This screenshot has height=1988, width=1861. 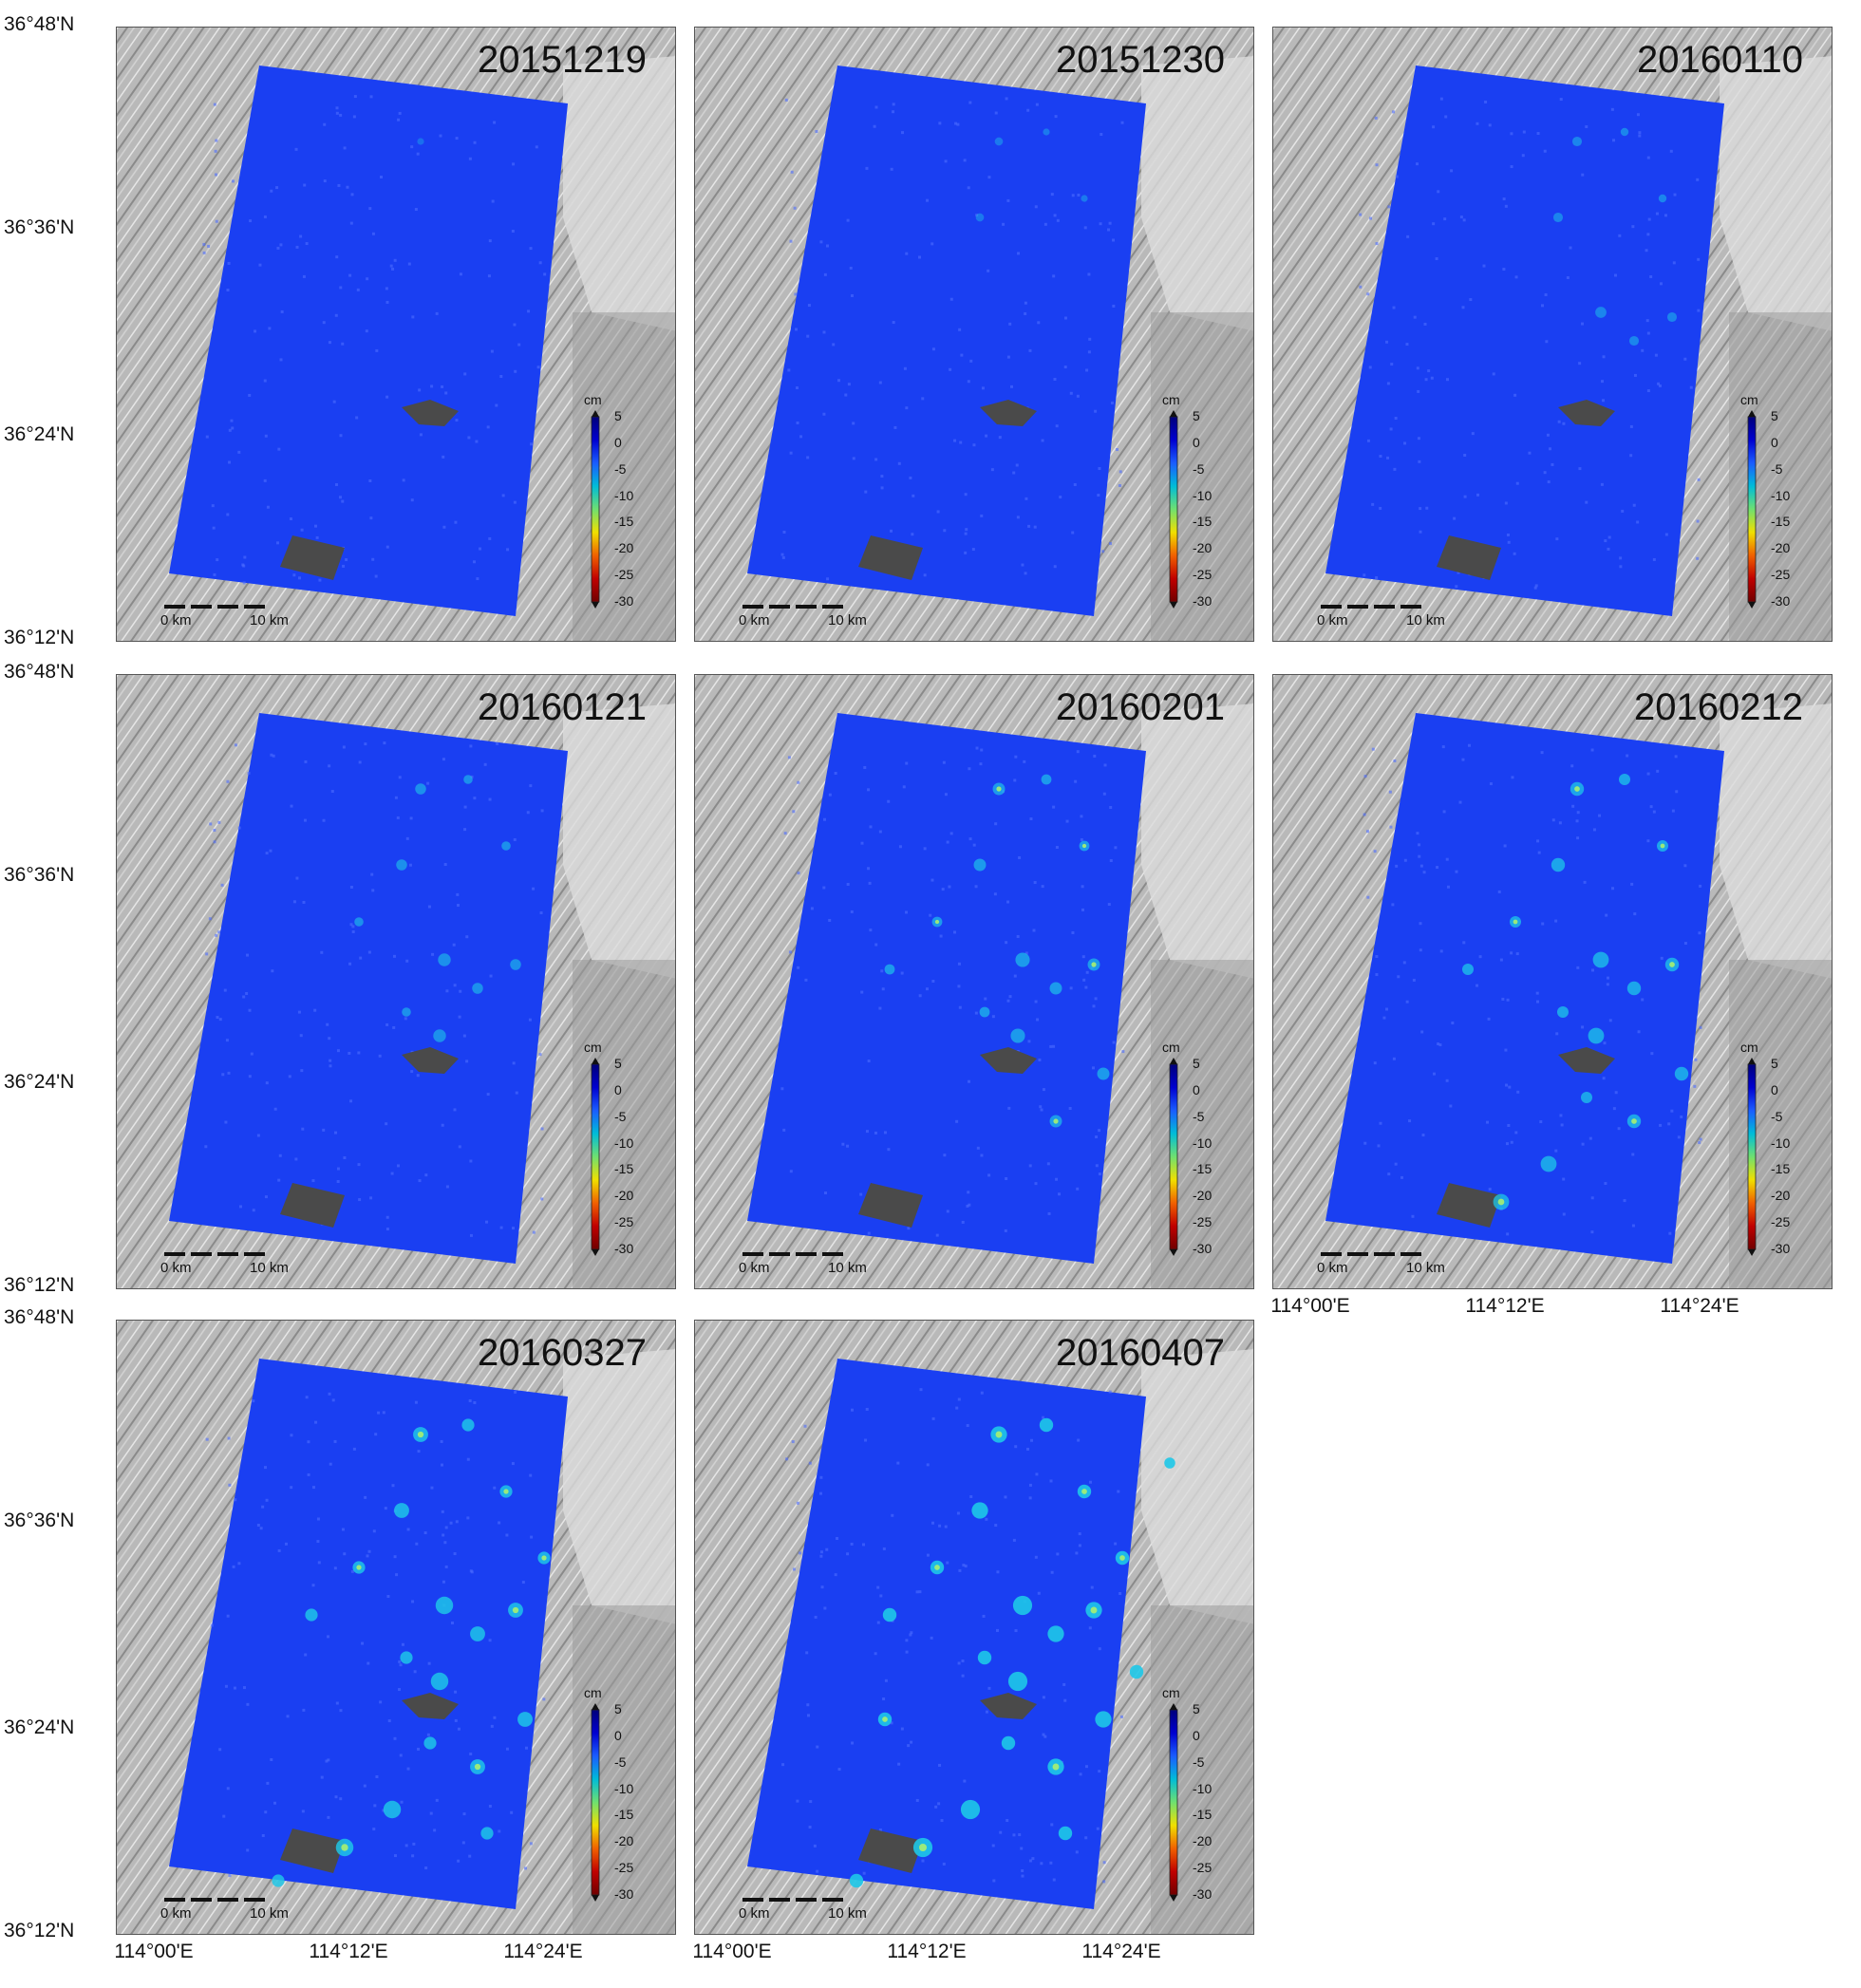 What do you see at coordinates (624, 601) in the screenshot?
I see `colorbar-tick-label: -30` at bounding box center [624, 601].